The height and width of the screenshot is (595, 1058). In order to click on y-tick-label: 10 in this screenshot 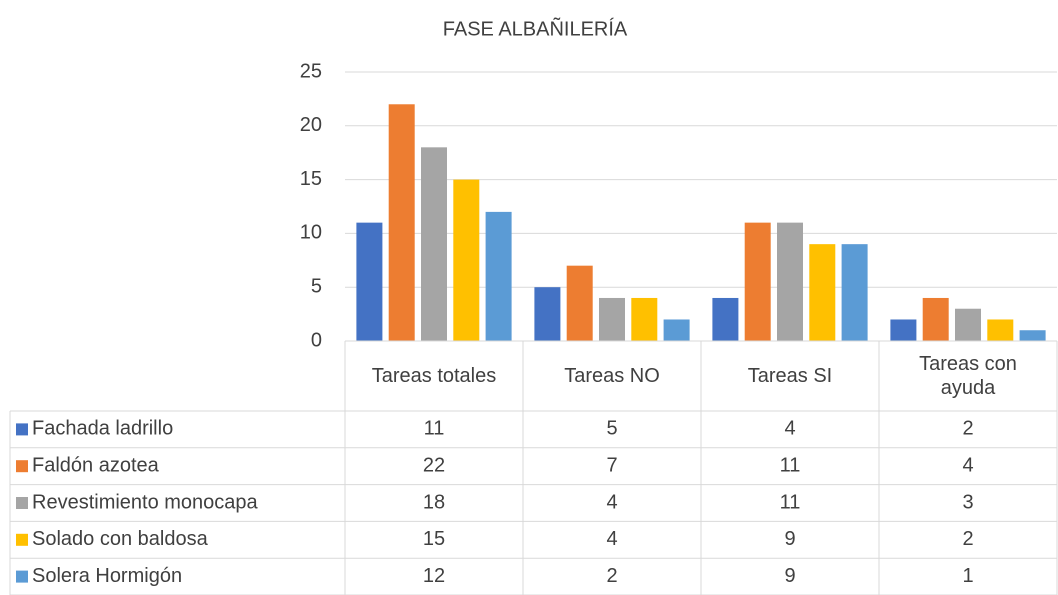, I will do `click(311, 233)`.